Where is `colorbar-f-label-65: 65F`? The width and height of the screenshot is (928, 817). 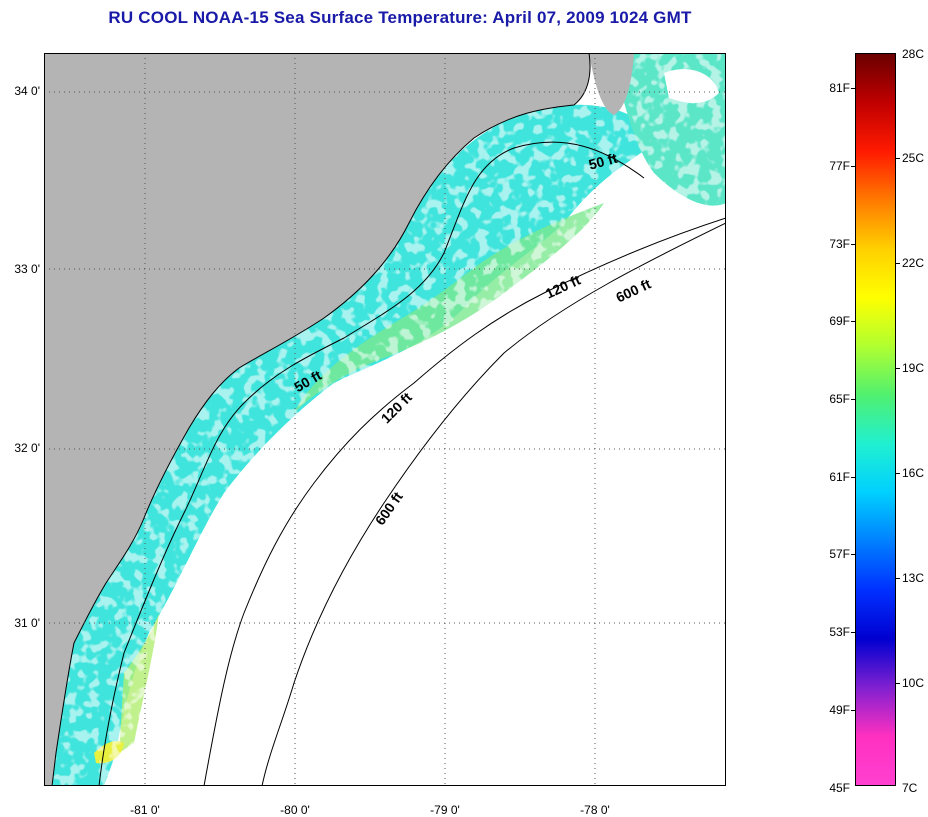 colorbar-f-label-65: 65F is located at coordinates (839, 399).